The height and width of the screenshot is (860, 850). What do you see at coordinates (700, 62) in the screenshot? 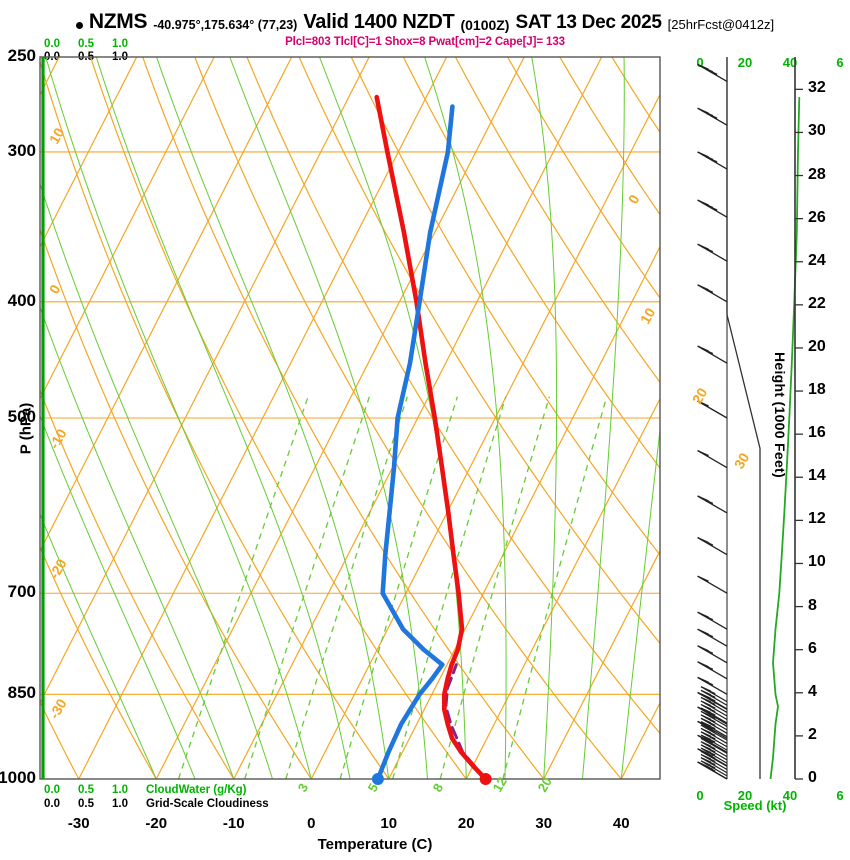
I see `speed-tick-0-top: 0` at bounding box center [700, 62].